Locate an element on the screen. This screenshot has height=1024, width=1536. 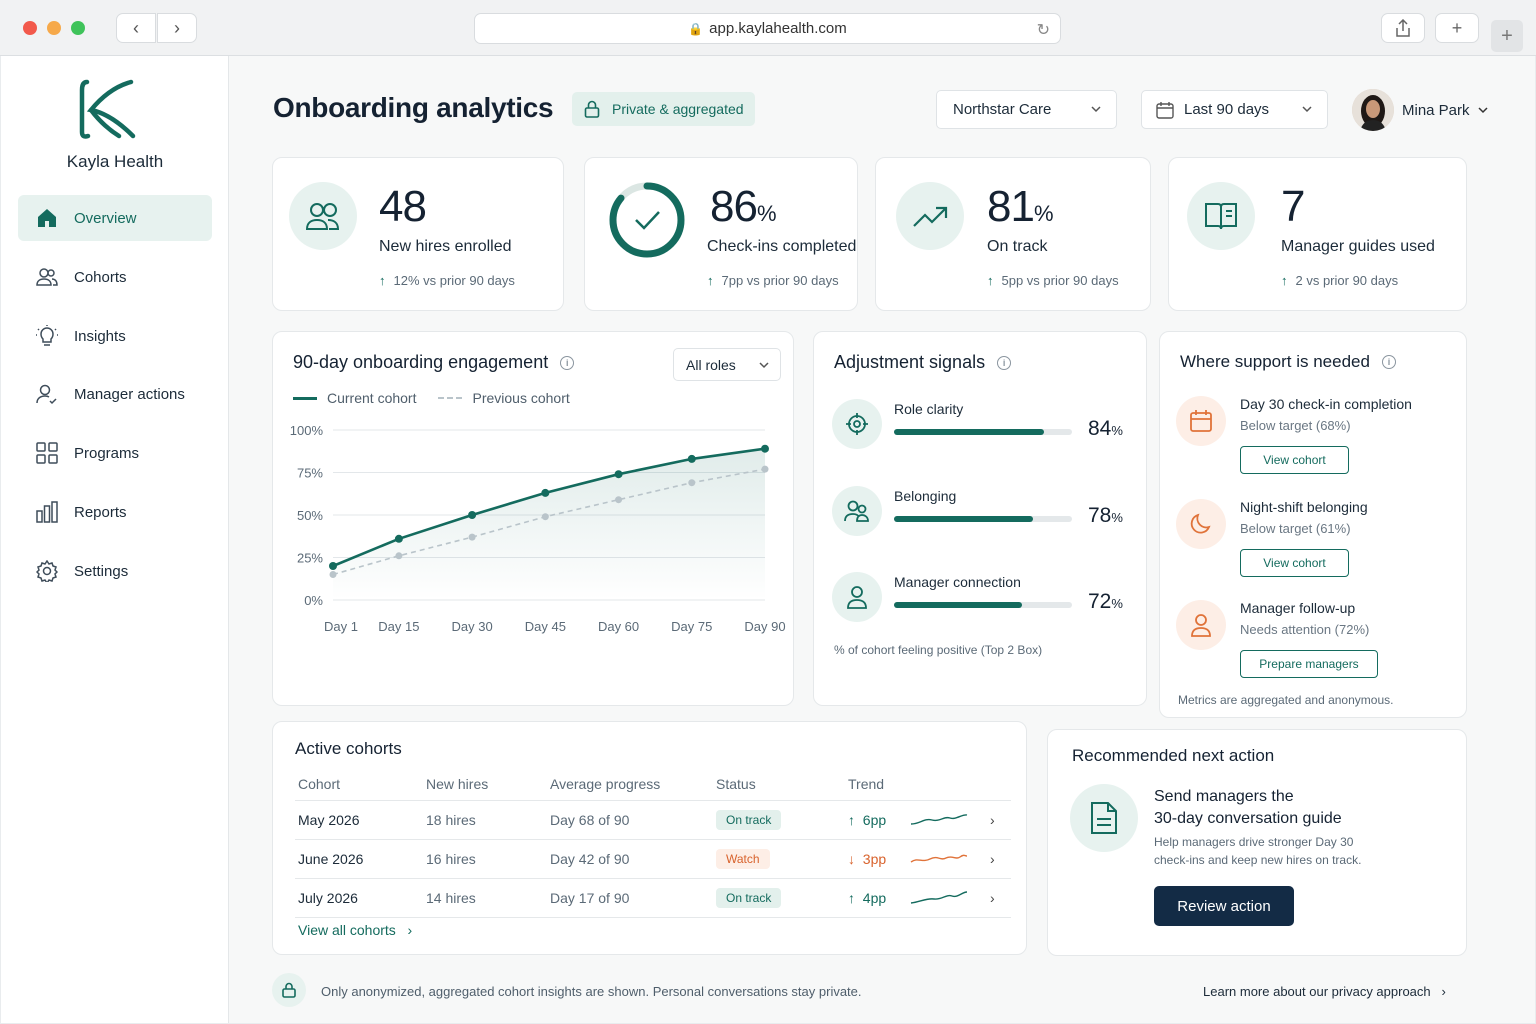
support-title: Where support is needed i is located at coordinates (1288, 362).